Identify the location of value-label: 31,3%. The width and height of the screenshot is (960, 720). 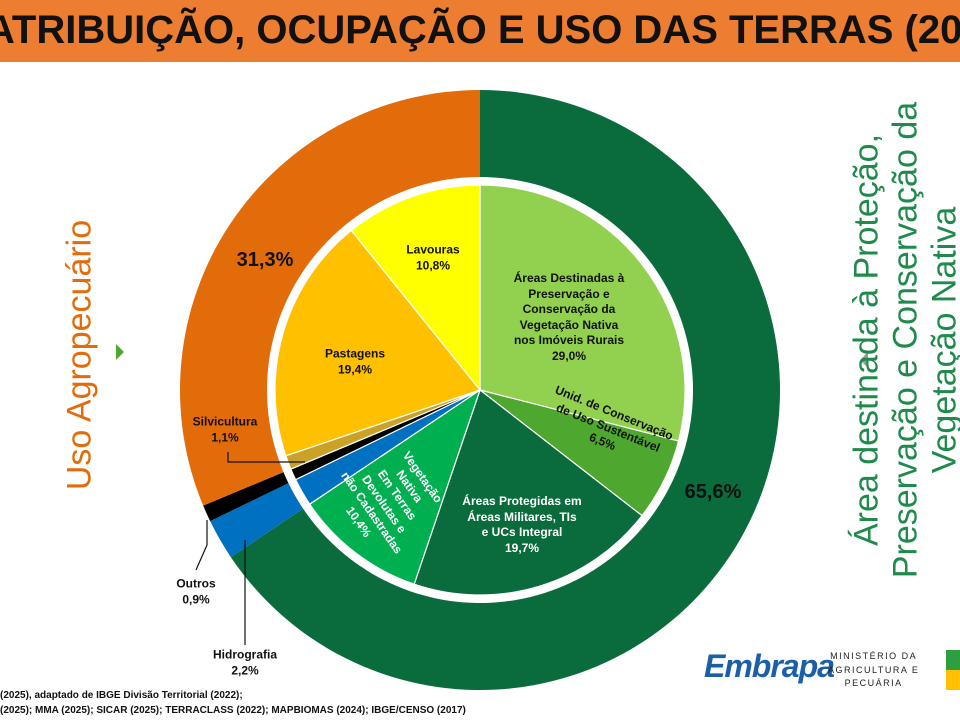
(265, 260).